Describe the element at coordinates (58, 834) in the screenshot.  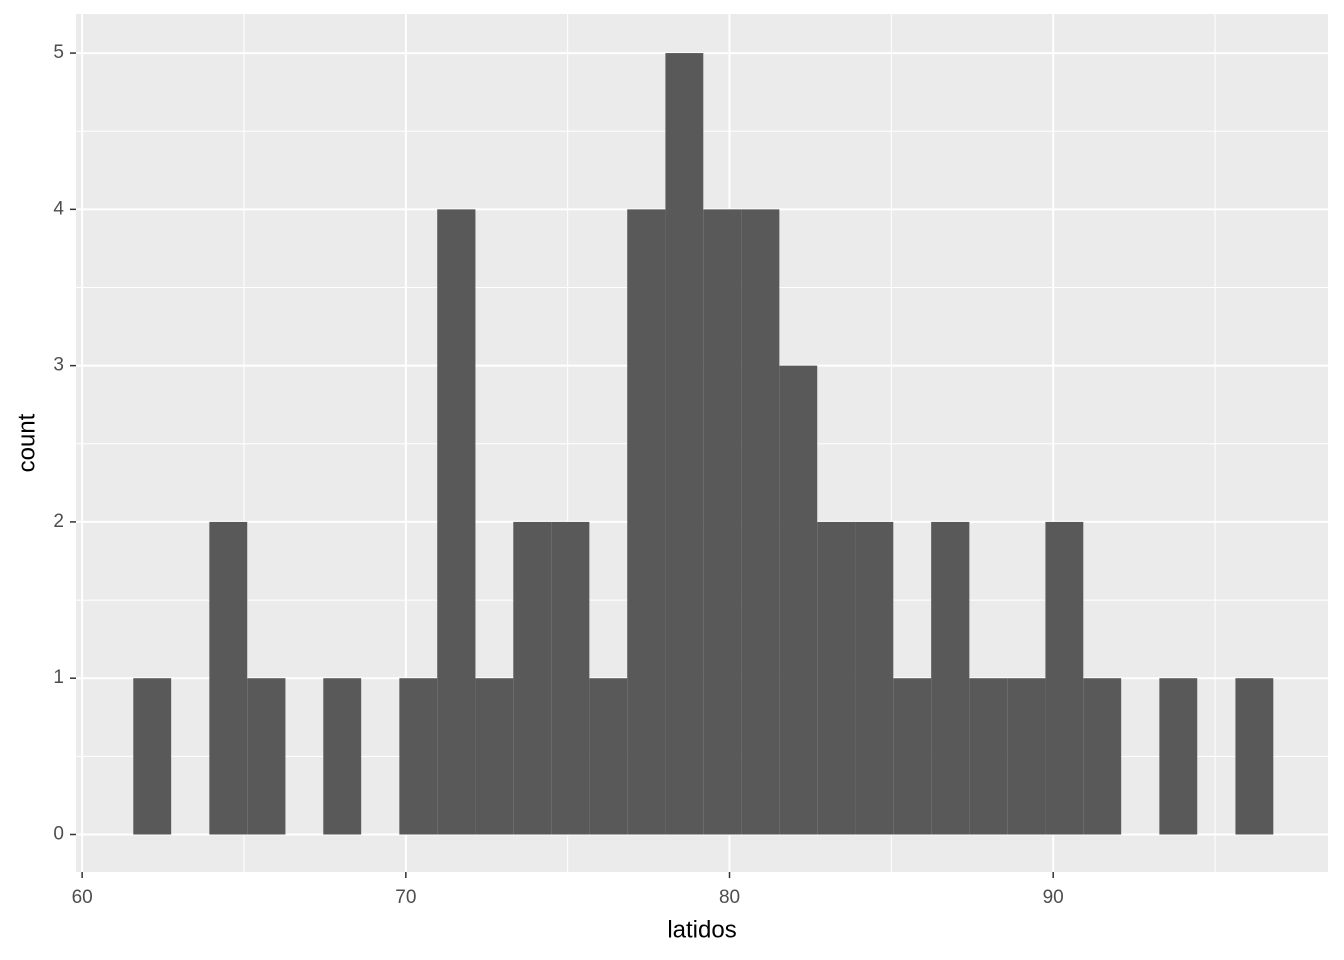
I see `y-tick-label: 0` at that location.